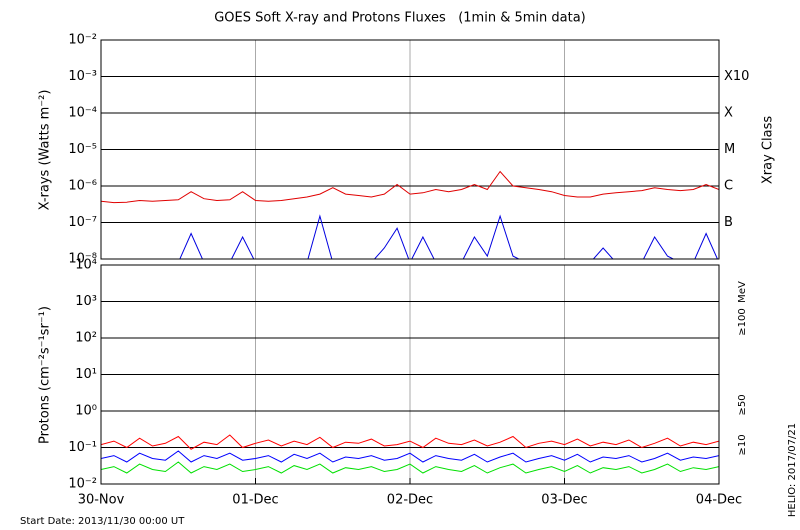  I want to click on y-tick-label: 10¹, so click(86, 374).